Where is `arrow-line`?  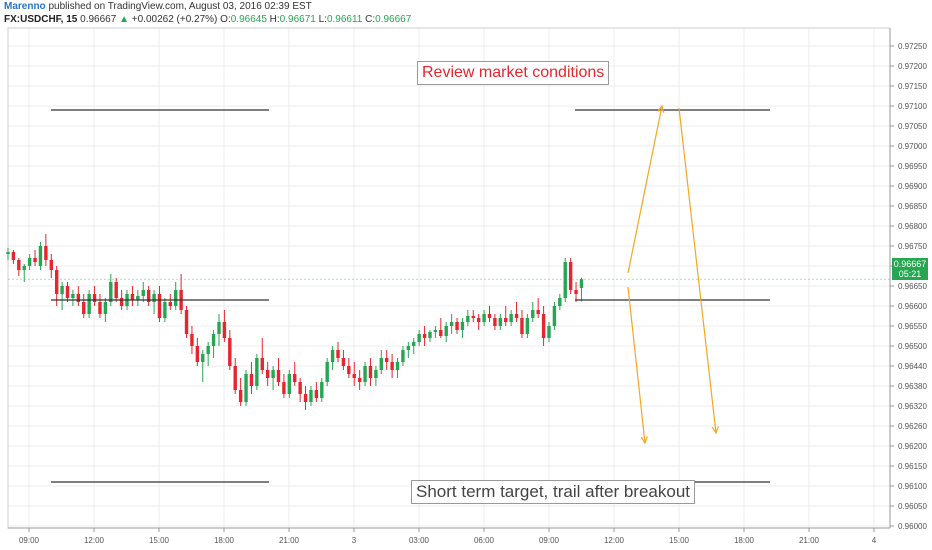 arrow-line is located at coordinates (636, 365).